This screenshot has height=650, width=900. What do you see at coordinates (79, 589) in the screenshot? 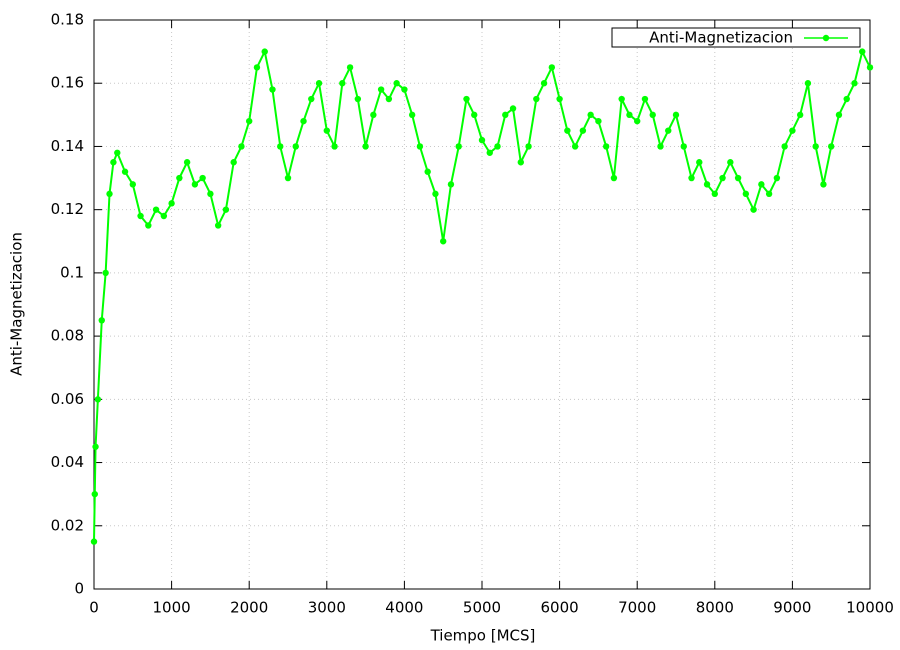
I see `y-tick-label: 0` at bounding box center [79, 589].